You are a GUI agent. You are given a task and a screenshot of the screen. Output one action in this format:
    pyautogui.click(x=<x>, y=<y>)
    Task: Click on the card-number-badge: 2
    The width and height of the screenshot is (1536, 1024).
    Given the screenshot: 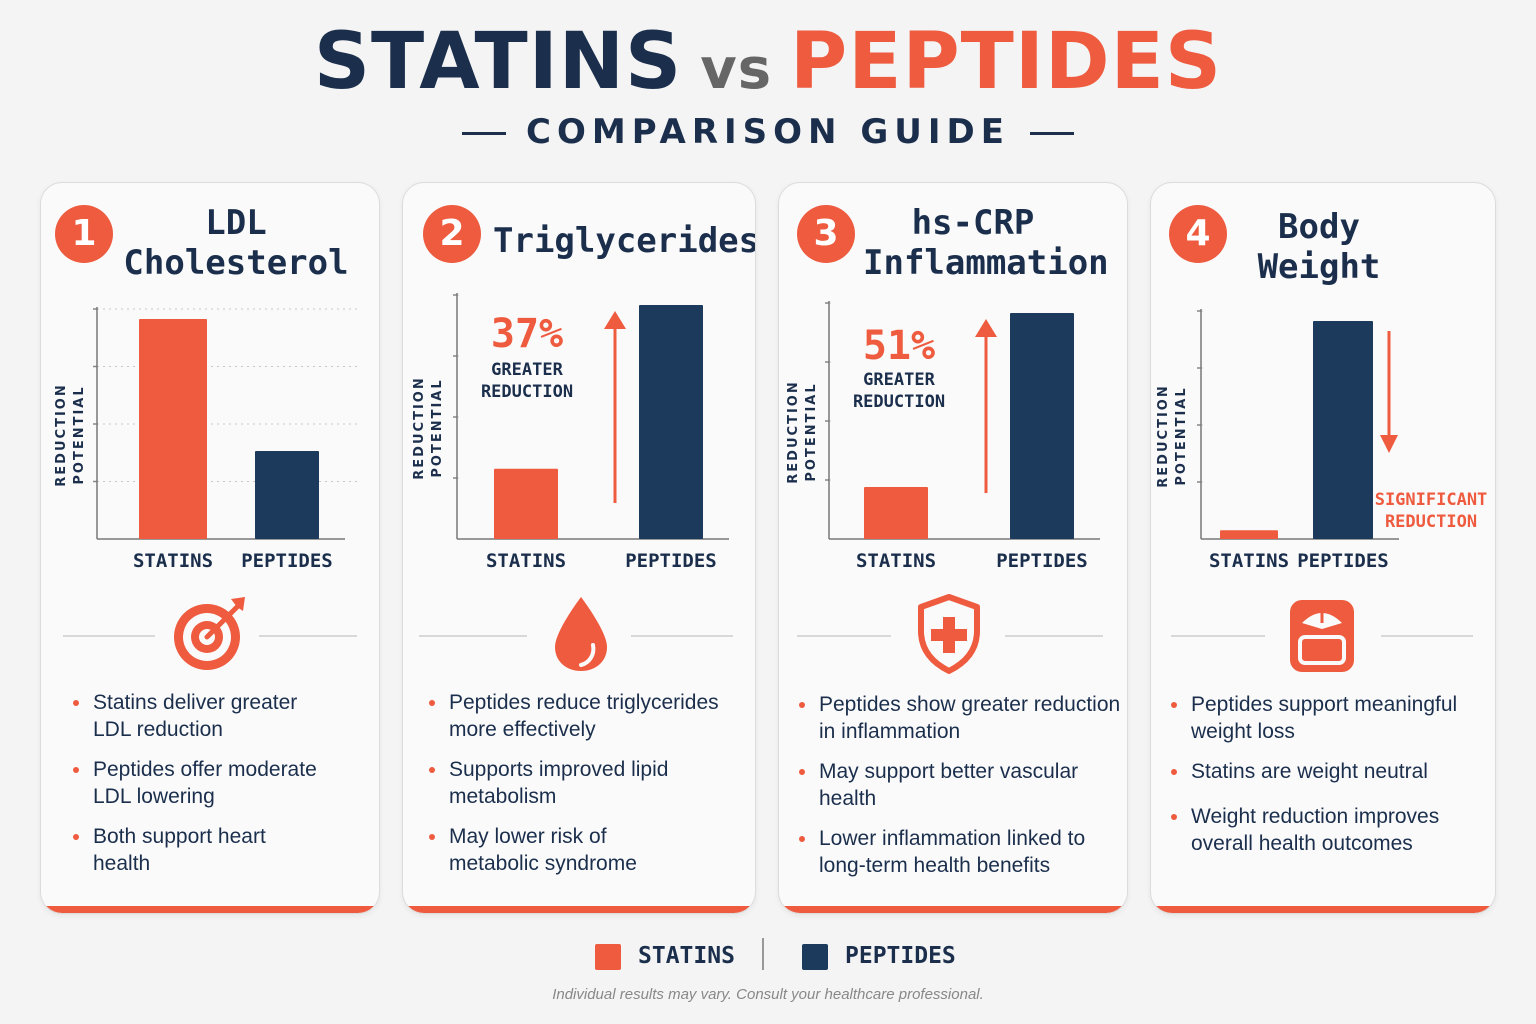 What is the action you would take?
    pyautogui.click(x=452, y=234)
    